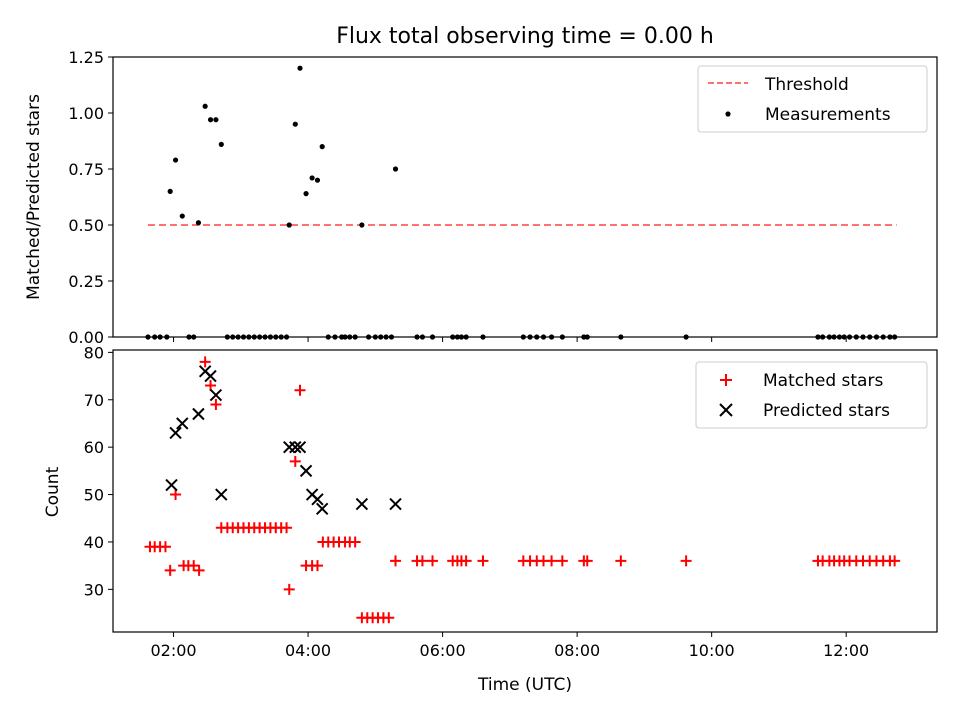  I want to click on y-tick-label: 80, so click(94, 352).